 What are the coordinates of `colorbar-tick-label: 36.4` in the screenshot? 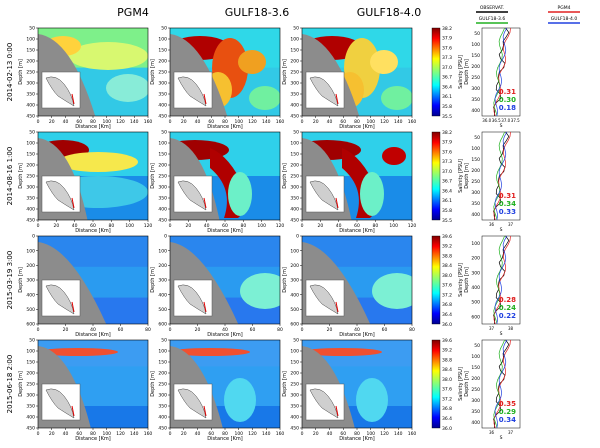 It's located at (447, 315).